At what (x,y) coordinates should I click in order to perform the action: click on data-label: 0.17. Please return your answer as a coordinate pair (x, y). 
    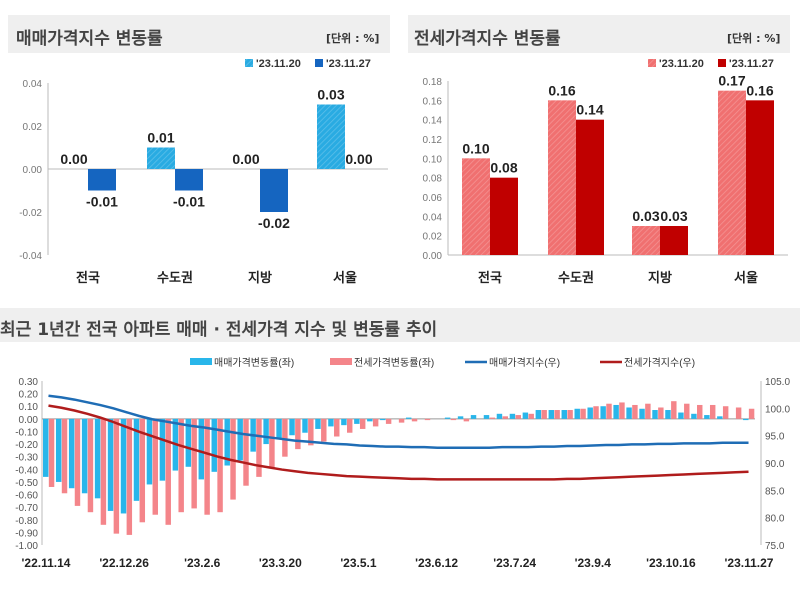
    Looking at the image, I should click on (731, 81).